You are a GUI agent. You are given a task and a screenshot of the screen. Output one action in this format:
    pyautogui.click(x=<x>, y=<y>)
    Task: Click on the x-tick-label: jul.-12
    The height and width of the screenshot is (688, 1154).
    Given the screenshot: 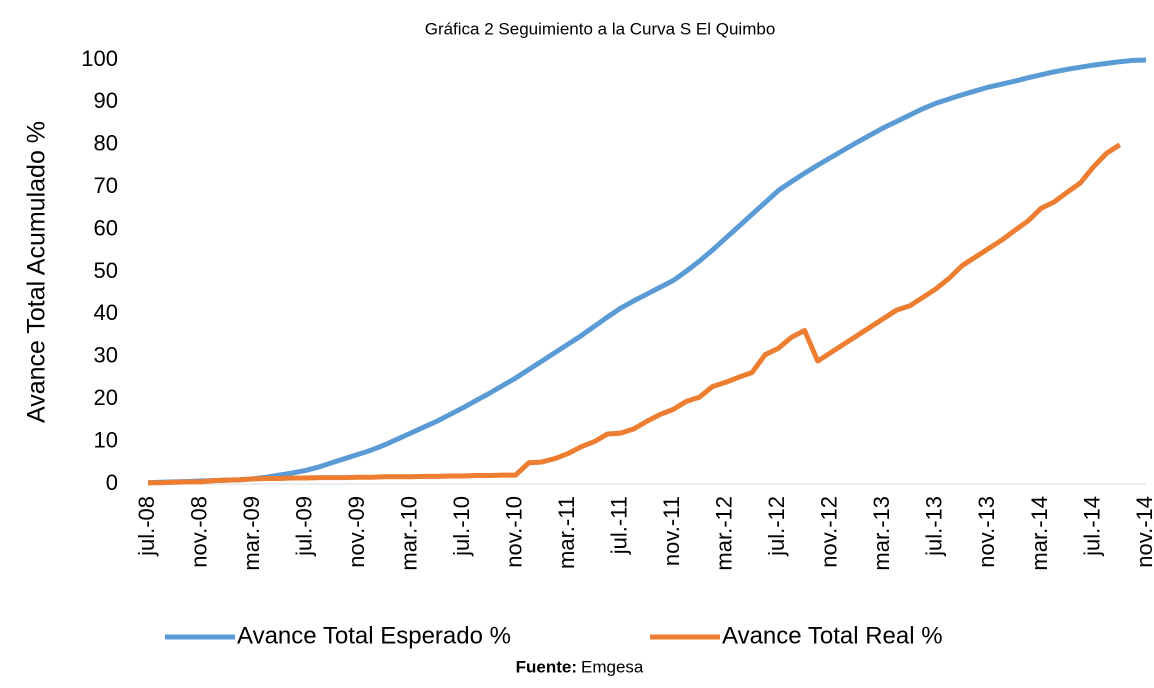 What is the action you would take?
    pyautogui.click(x=776, y=526)
    